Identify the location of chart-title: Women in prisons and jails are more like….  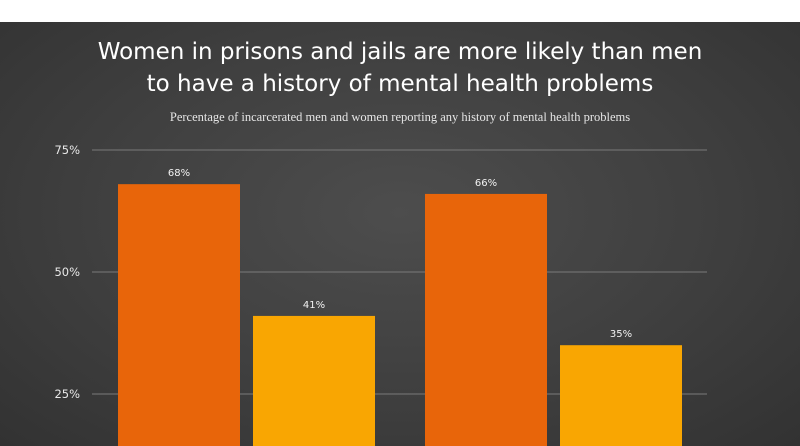
(400, 68).